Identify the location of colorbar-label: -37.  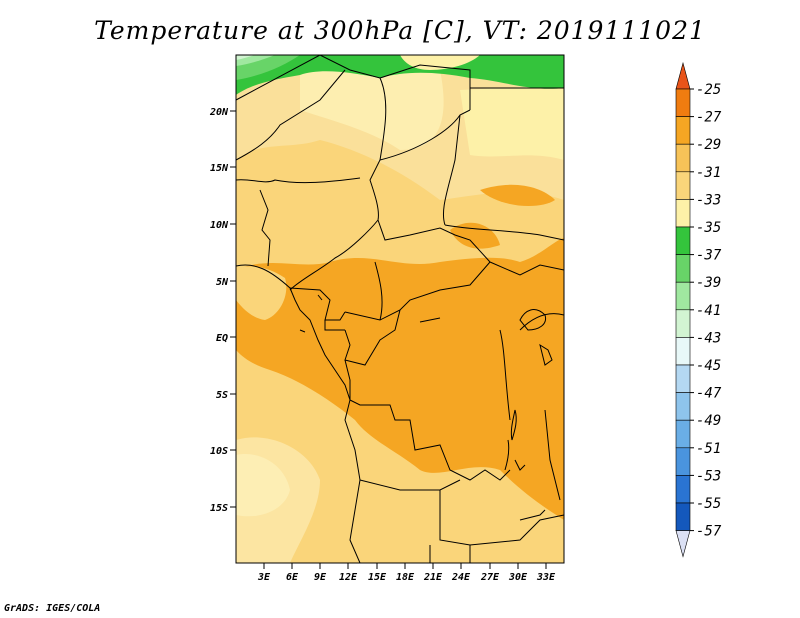
(709, 256).